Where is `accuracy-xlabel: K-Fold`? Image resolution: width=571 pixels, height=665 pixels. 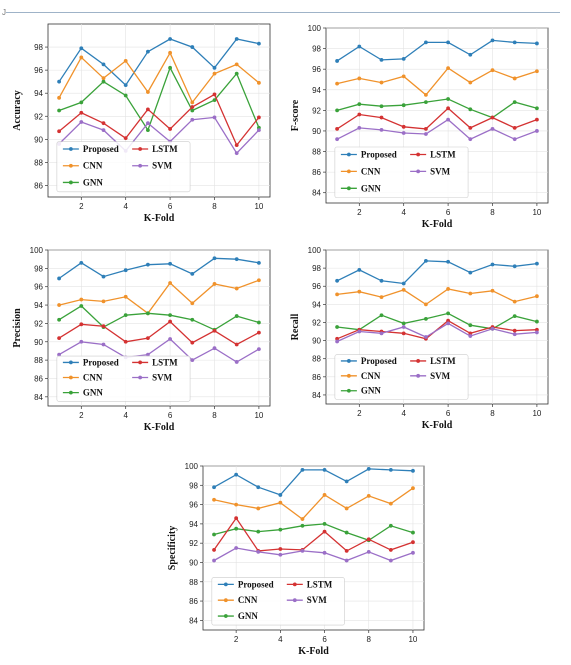 accuracy-xlabel: K-Fold is located at coordinates (159, 218).